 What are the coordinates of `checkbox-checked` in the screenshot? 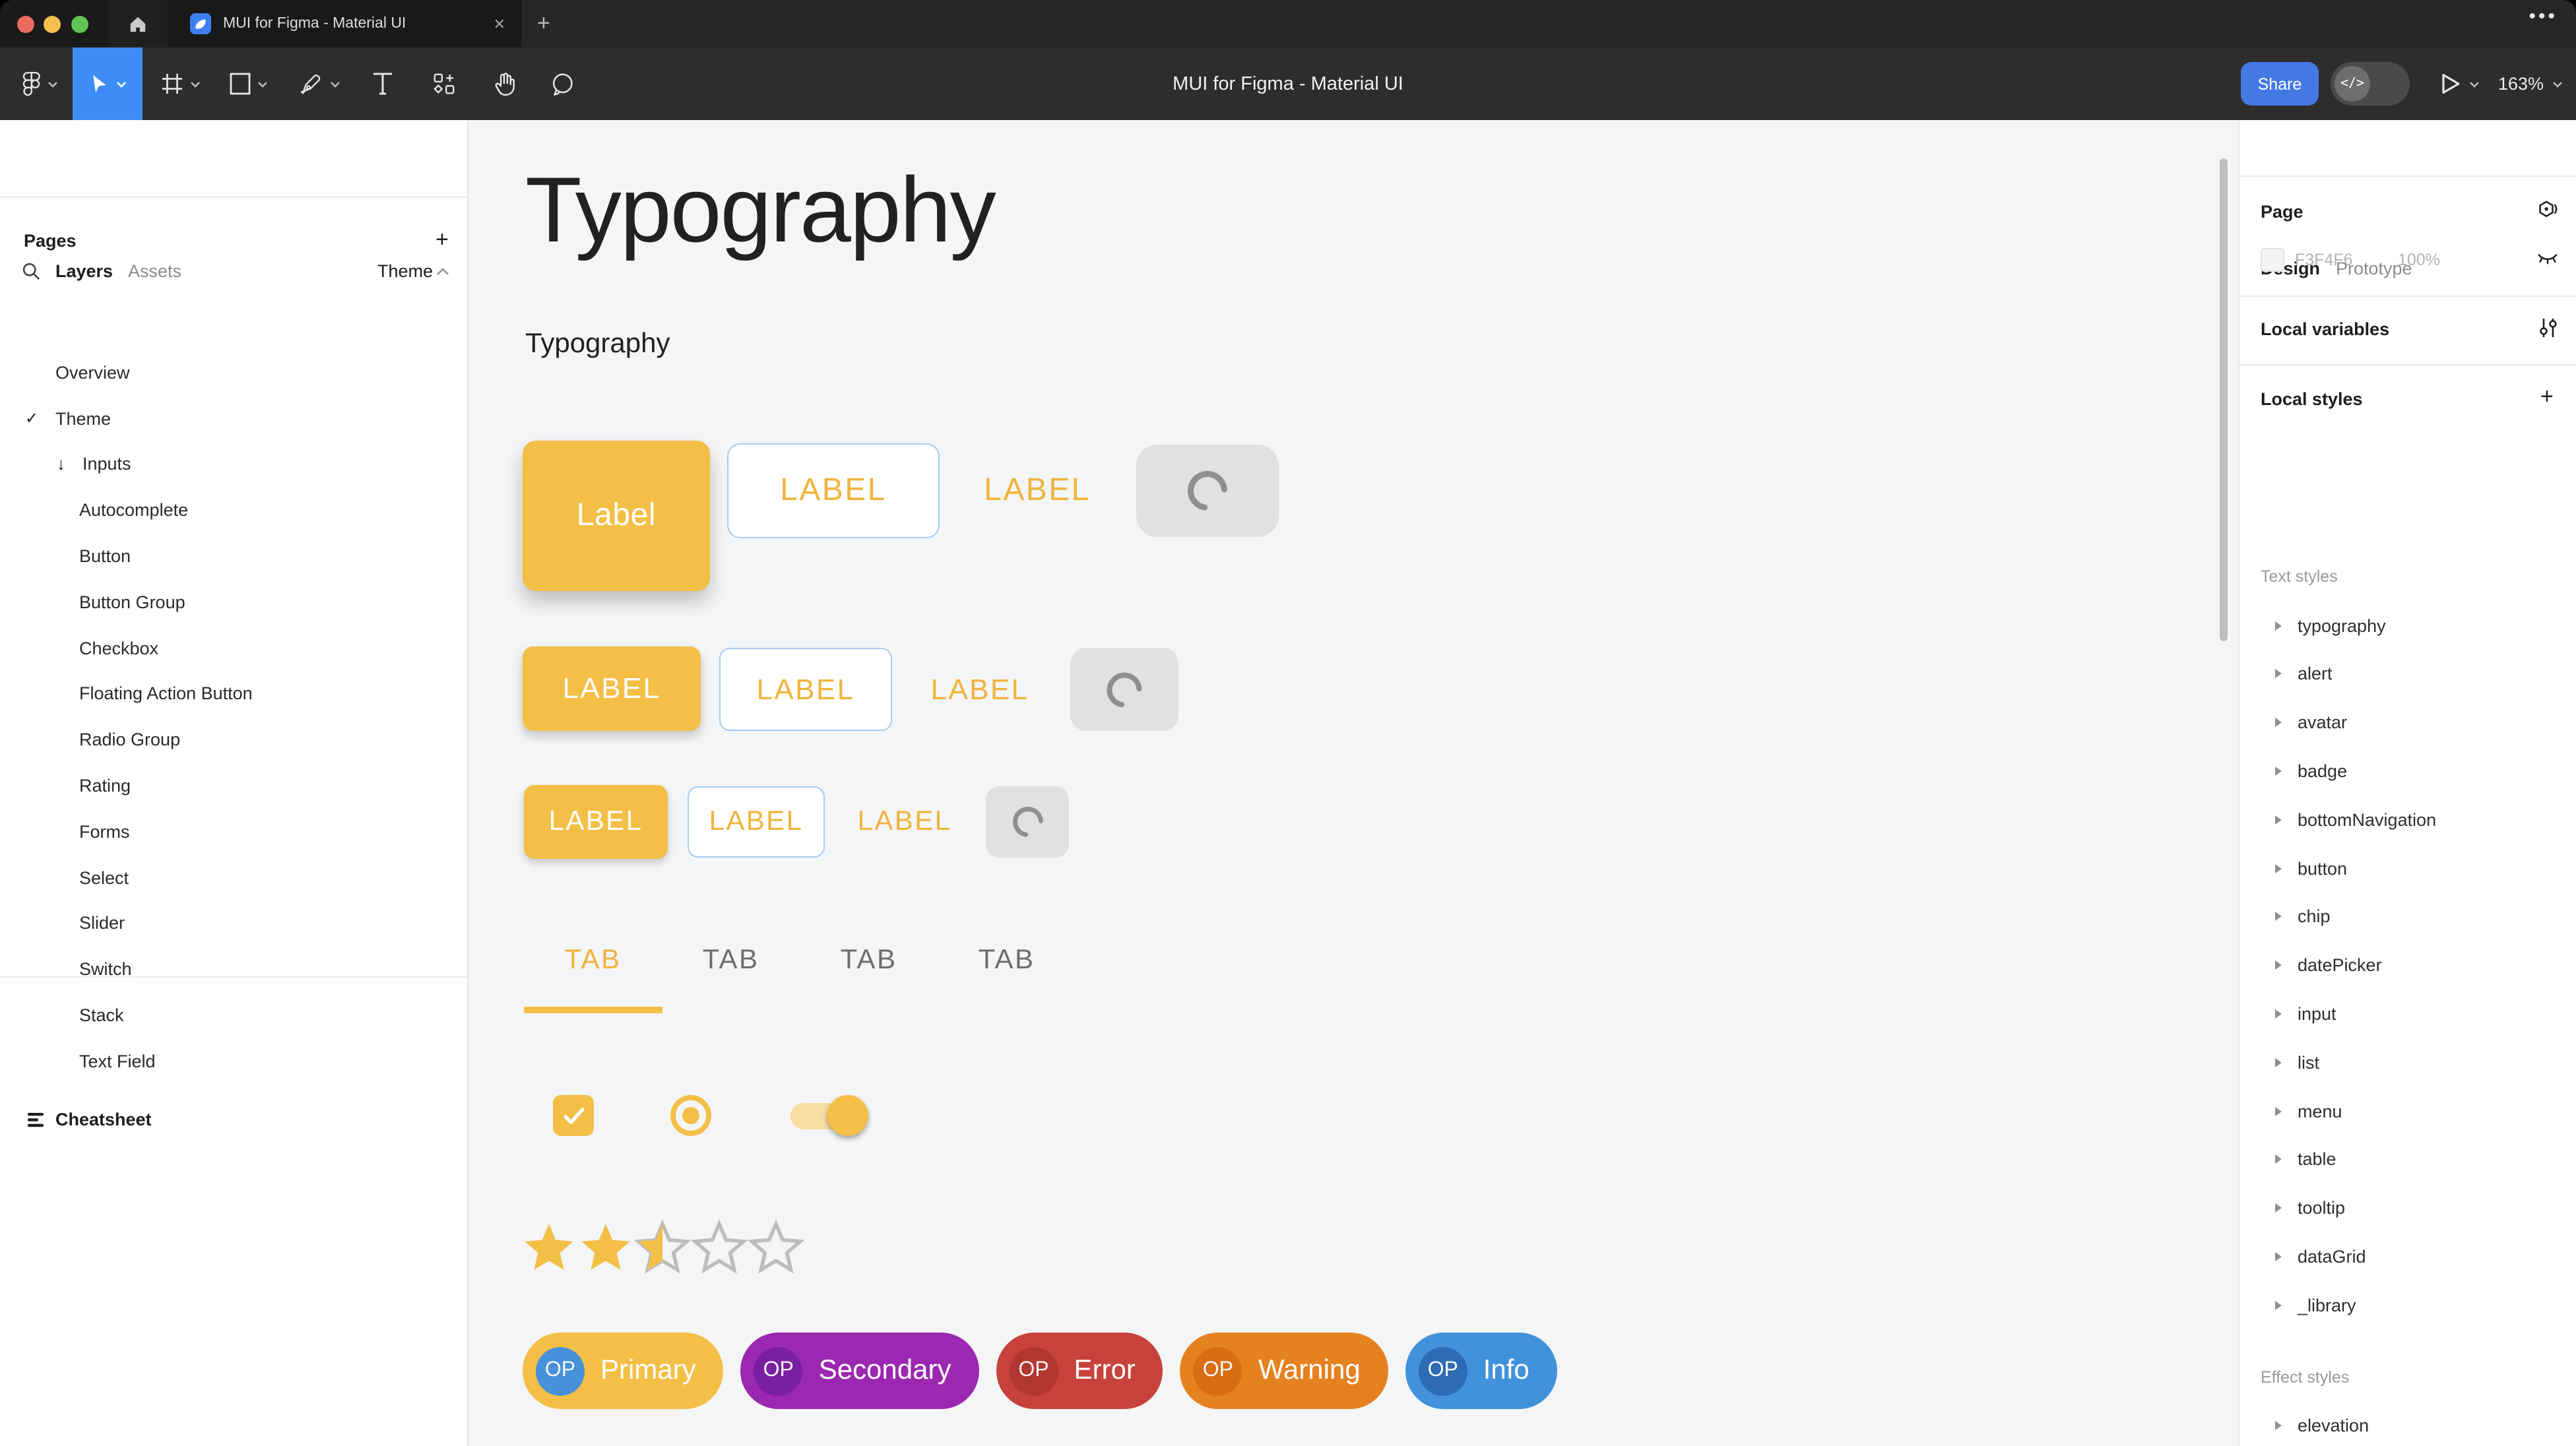 It's located at (573, 1115).